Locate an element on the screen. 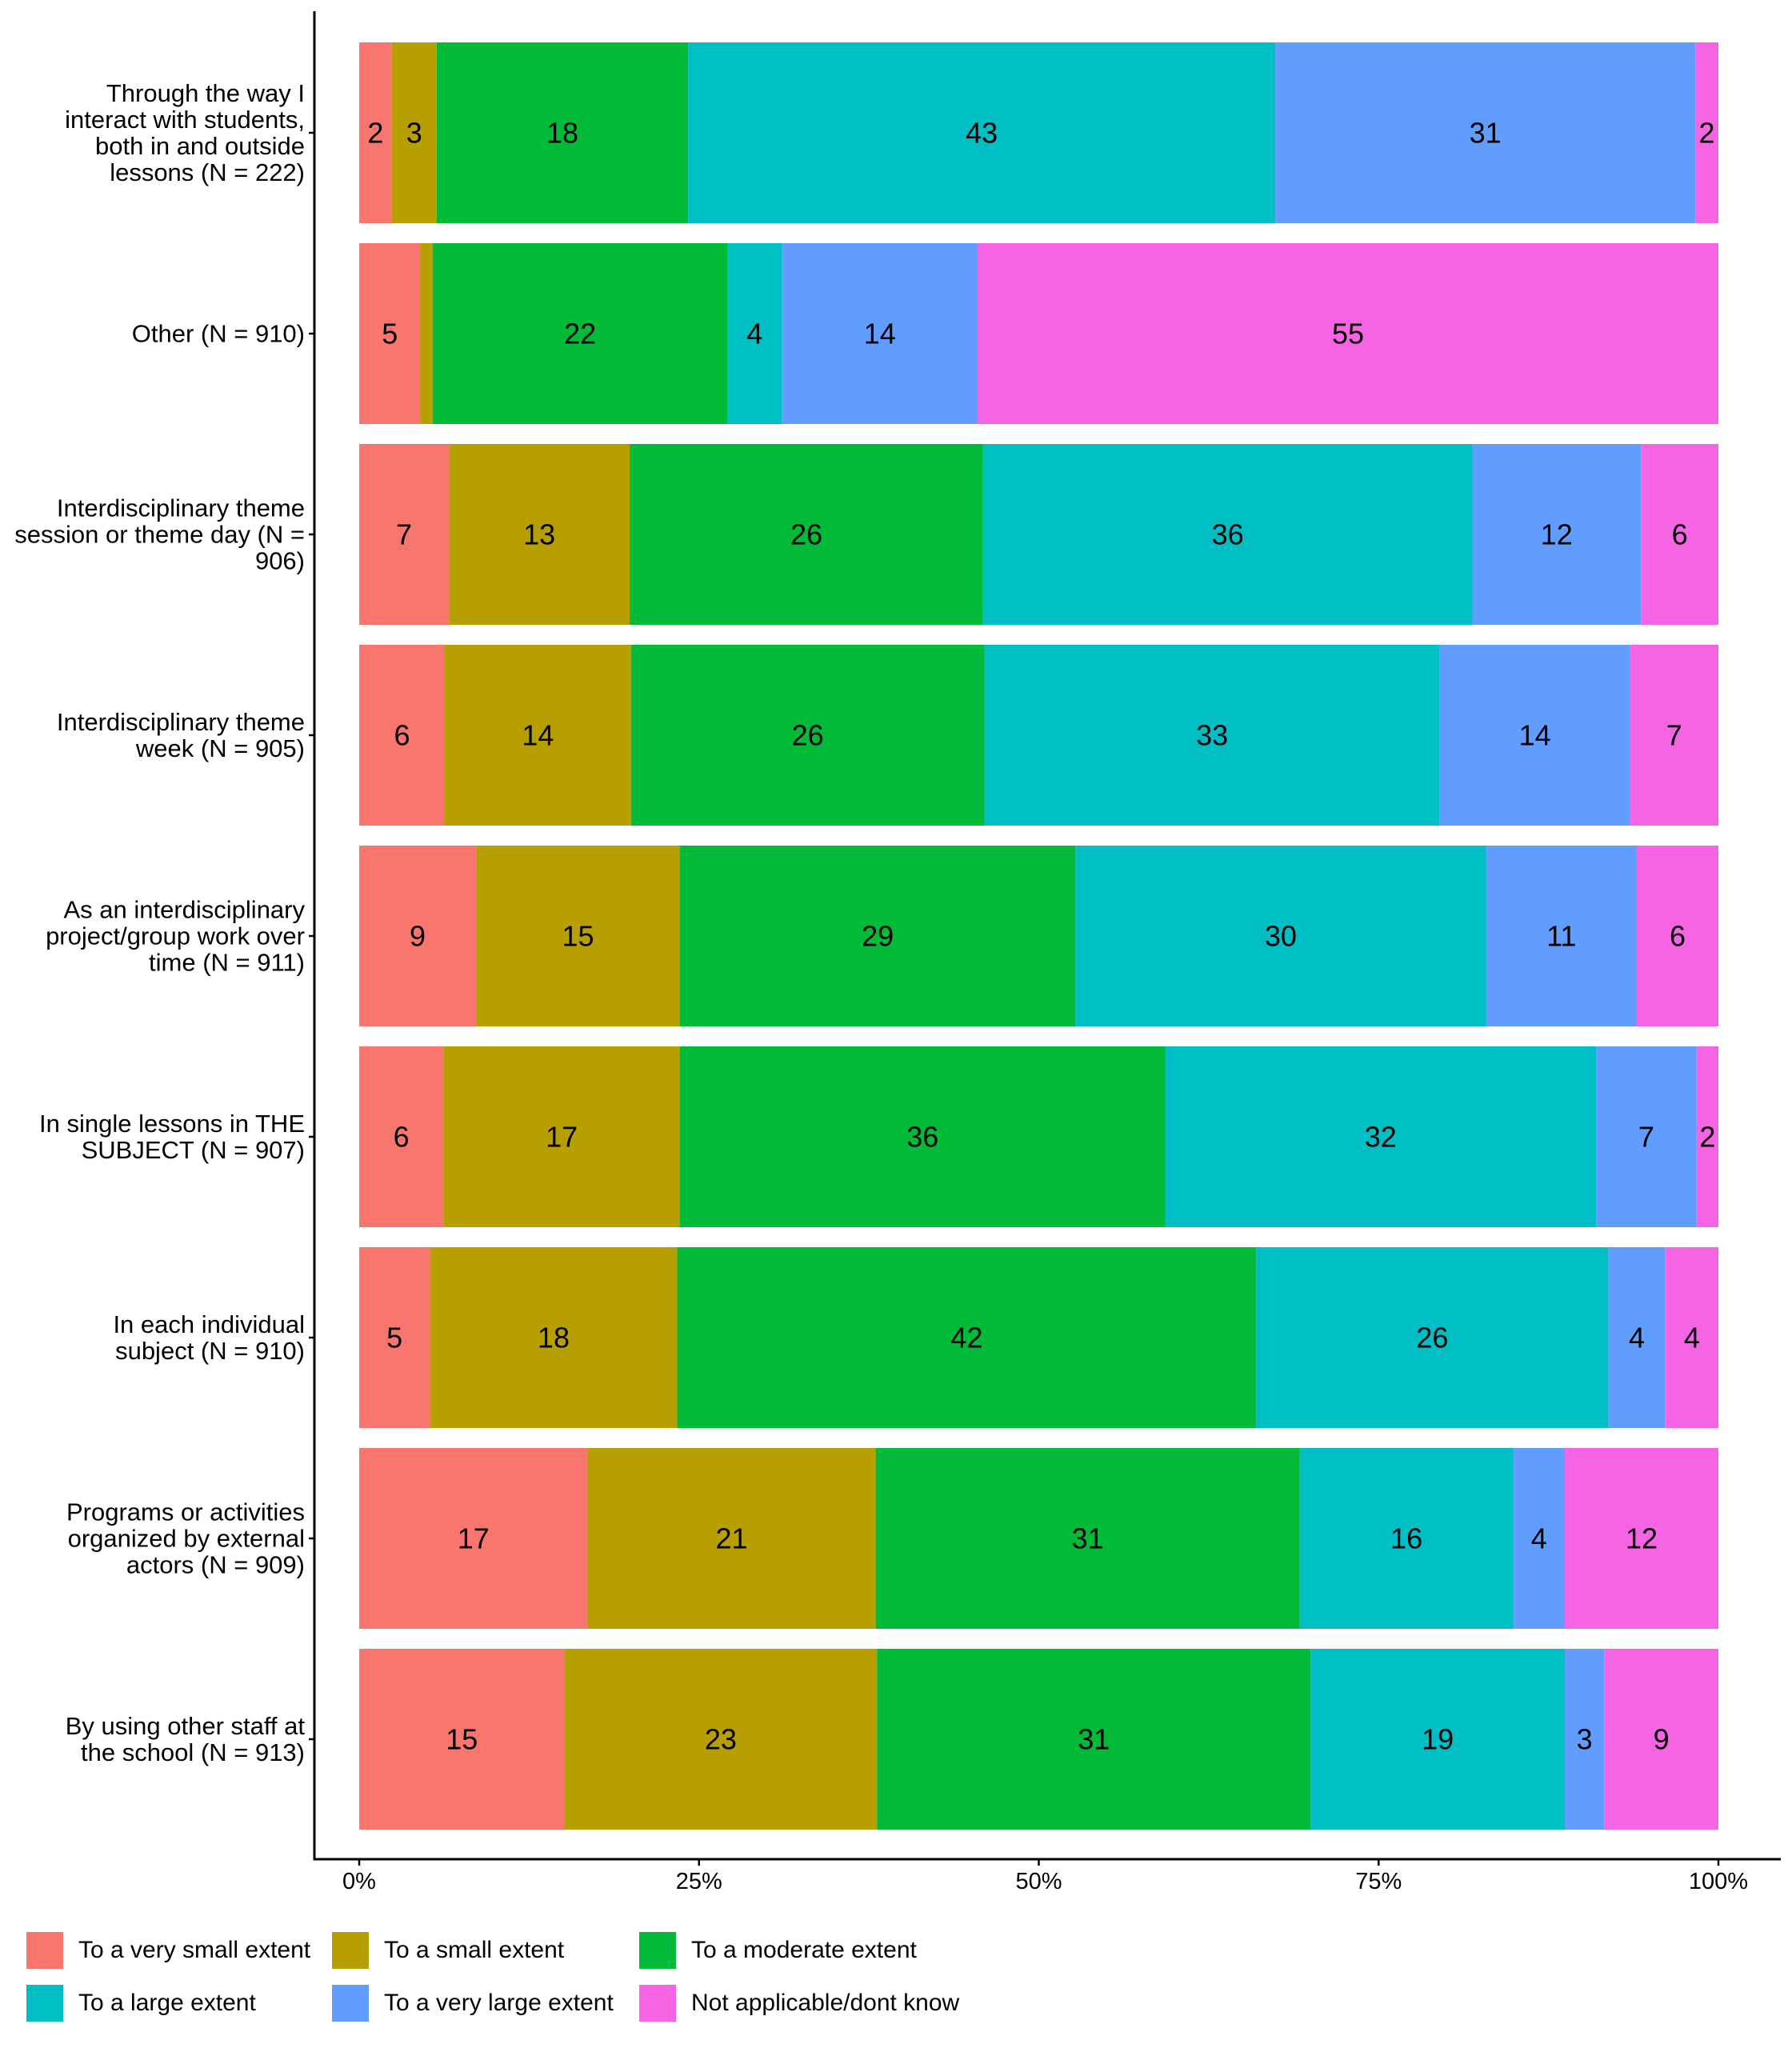 The height and width of the screenshot is (2048, 1792). x-tick-label: 75% is located at coordinates (1378, 1881).